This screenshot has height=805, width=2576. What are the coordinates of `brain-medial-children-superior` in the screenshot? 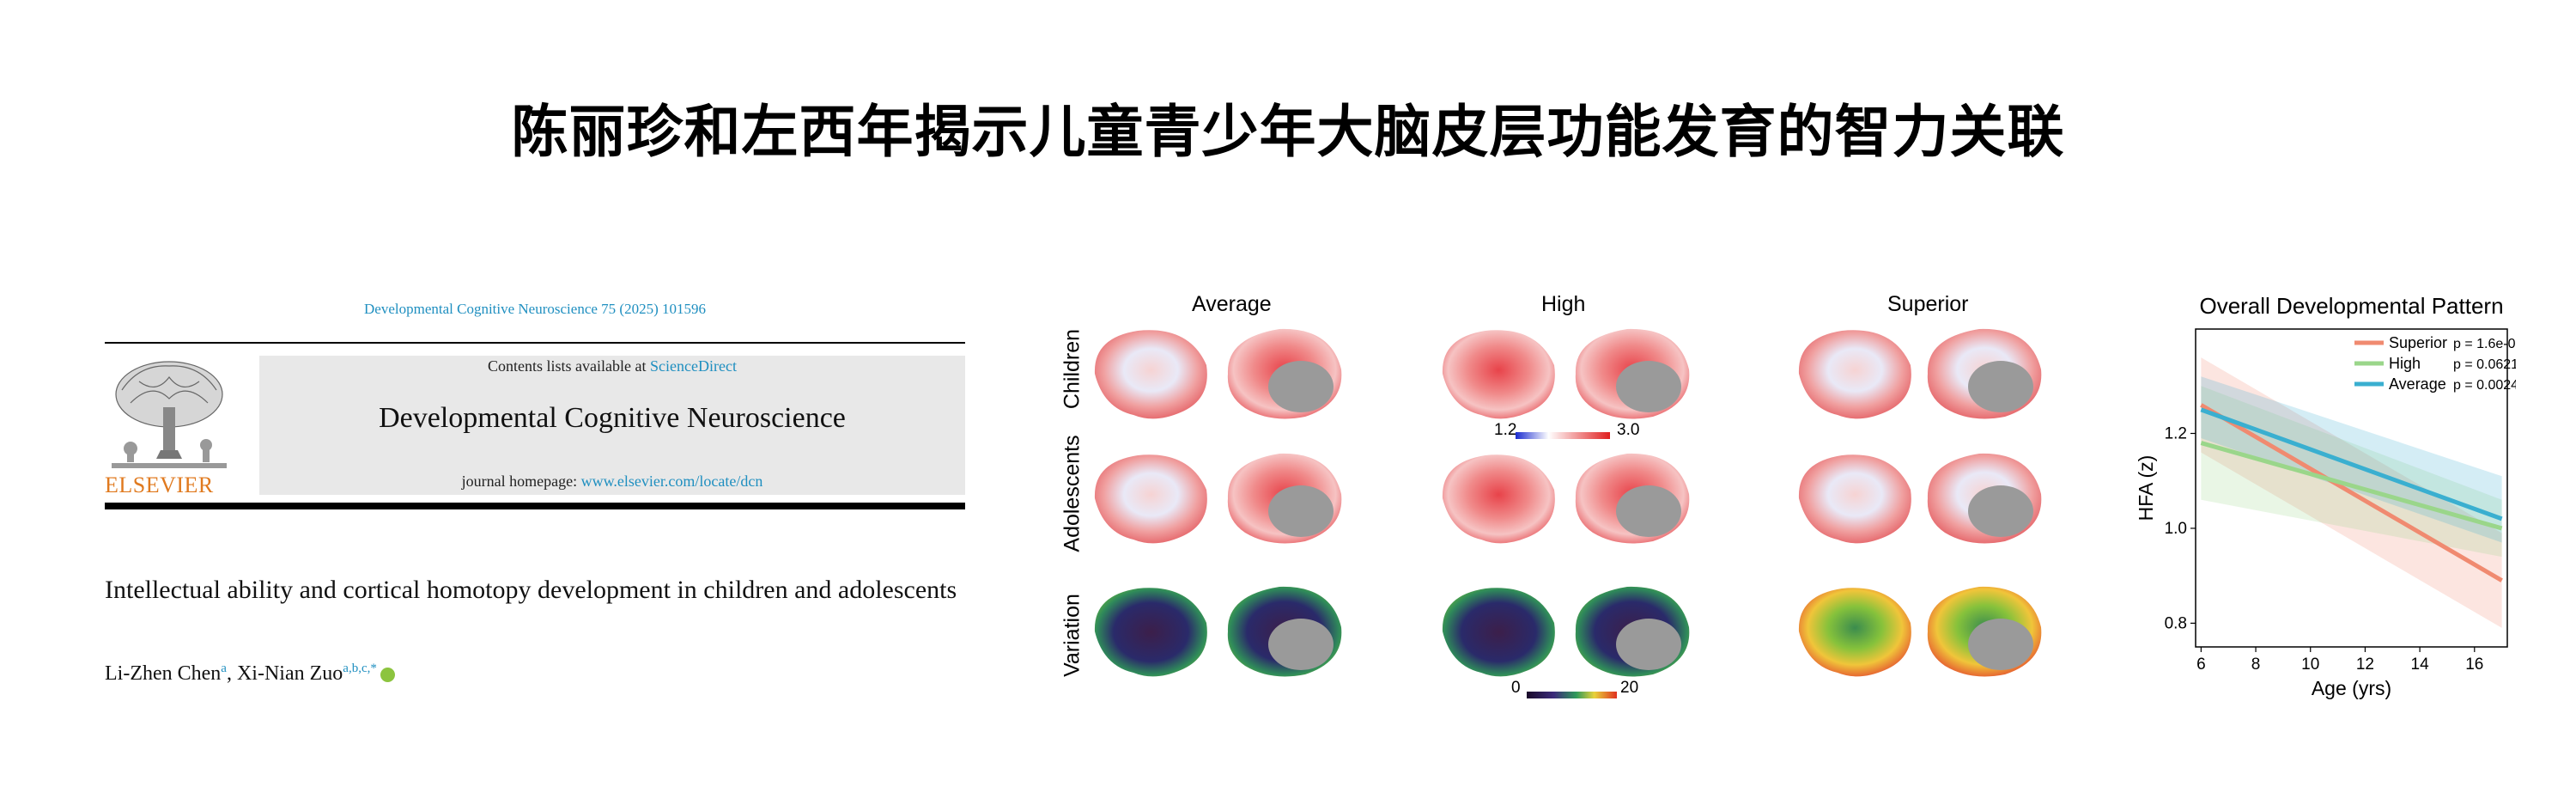 It's located at (1984, 373).